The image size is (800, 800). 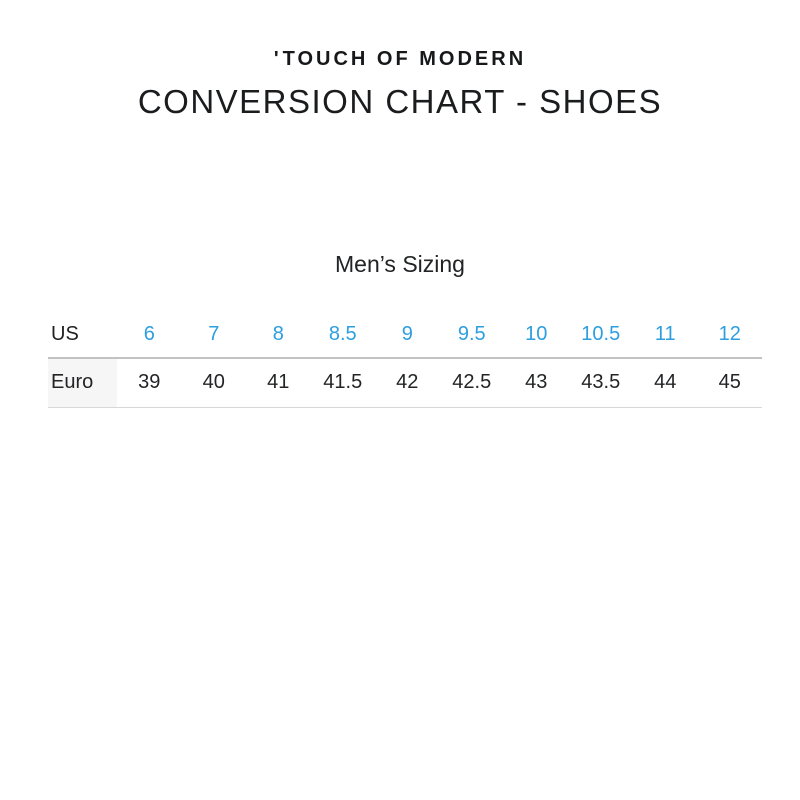 What do you see at coordinates (665, 334) in the screenshot?
I see `us-size-cell: 11` at bounding box center [665, 334].